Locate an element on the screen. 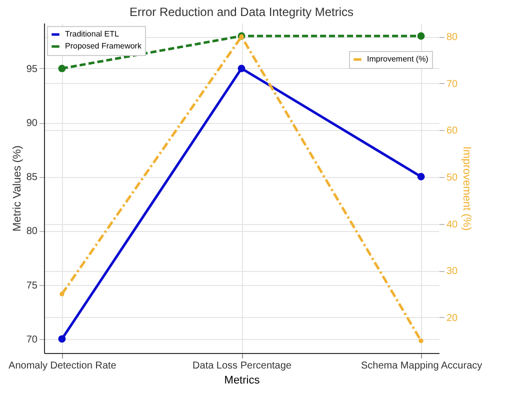 The image size is (510, 414). y-tick-label: 80 is located at coordinates (32, 232).